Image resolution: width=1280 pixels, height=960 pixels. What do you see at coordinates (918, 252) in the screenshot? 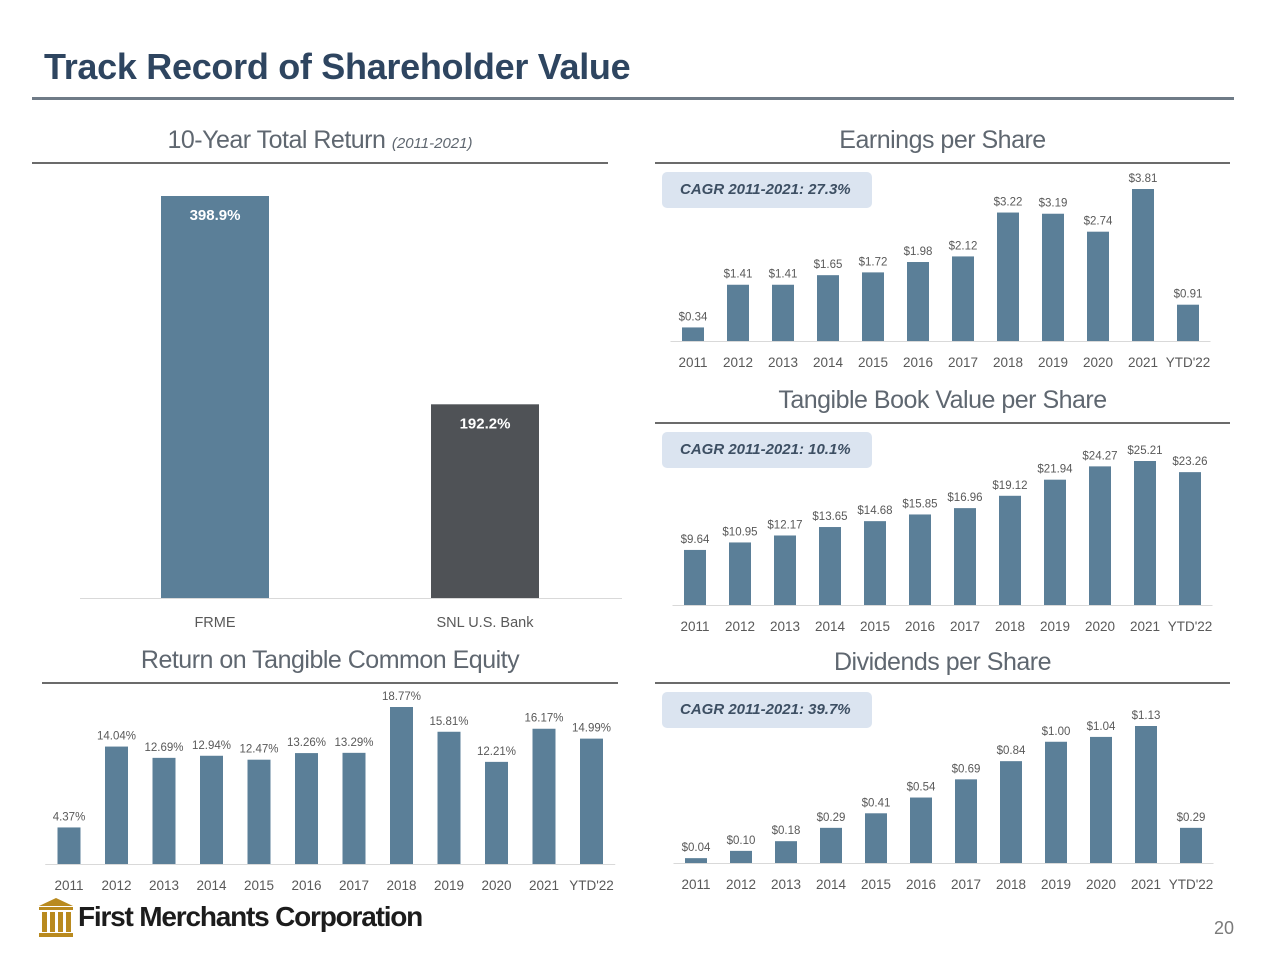
I see `eps-data-label-2016: $1.98` at bounding box center [918, 252].